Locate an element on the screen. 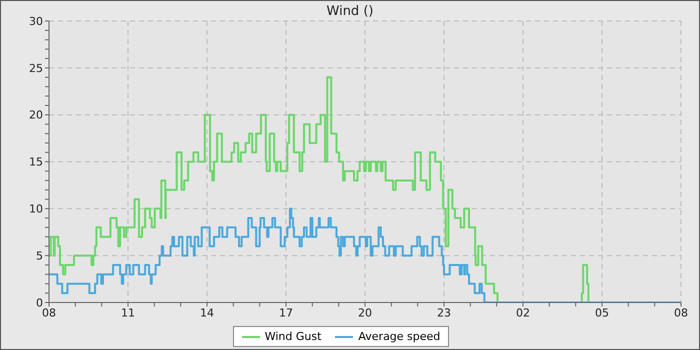 The width and height of the screenshot is (700, 350). x-tick-label: 14 is located at coordinates (207, 313).